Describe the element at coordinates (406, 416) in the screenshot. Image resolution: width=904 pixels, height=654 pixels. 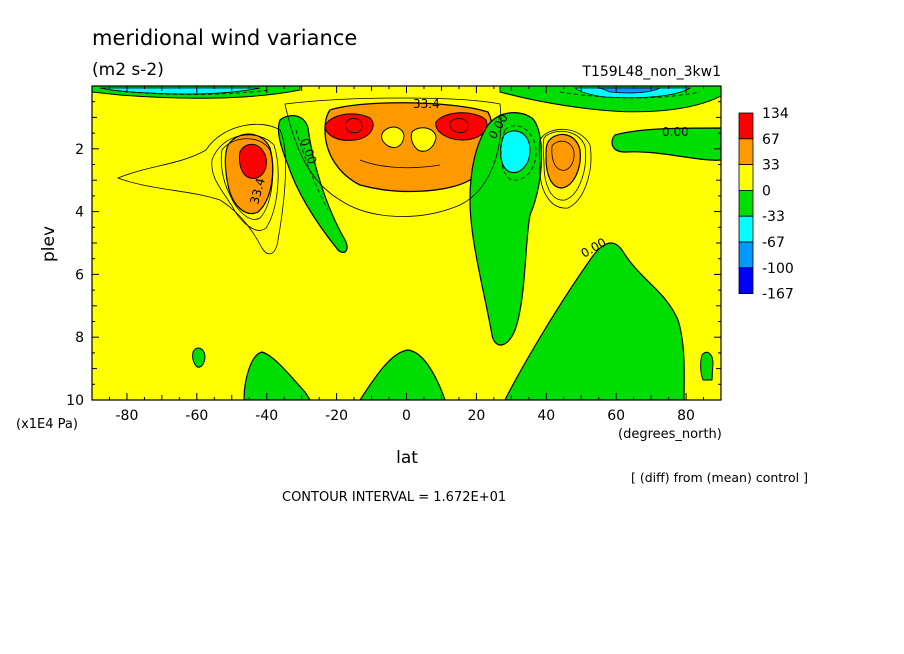
I see `x-tick-label: 0` at that location.